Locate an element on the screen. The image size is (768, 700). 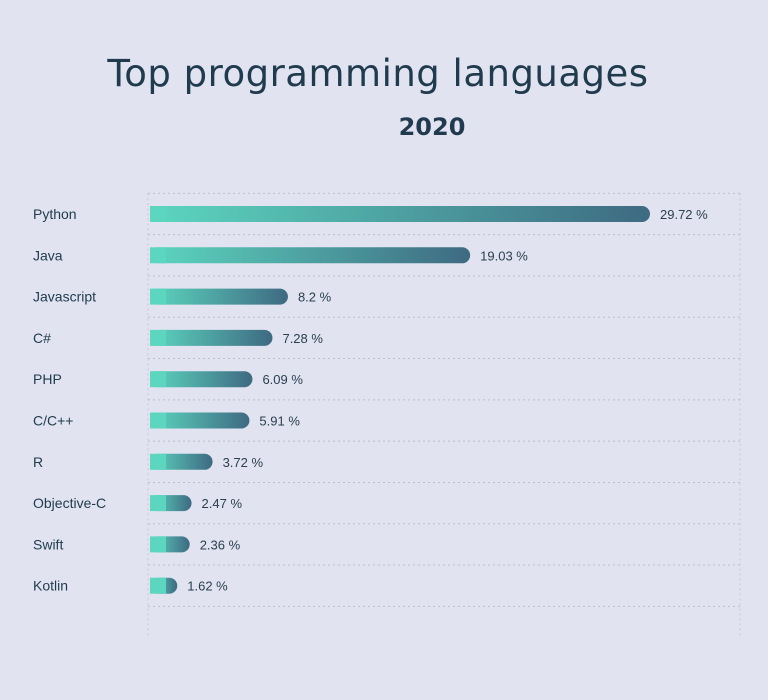
value-label: 5.91 % is located at coordinates (279, 421).